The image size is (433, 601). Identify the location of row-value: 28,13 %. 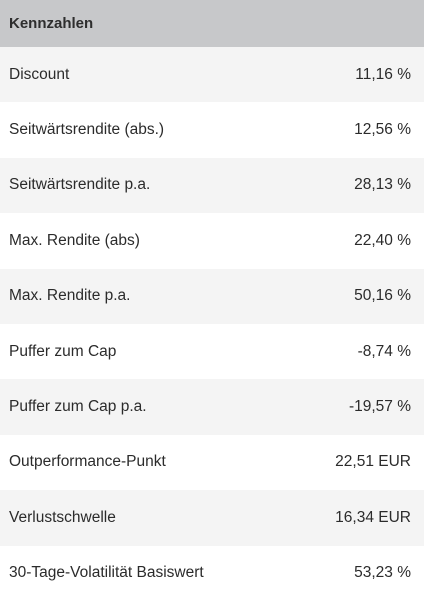
(382, 185).